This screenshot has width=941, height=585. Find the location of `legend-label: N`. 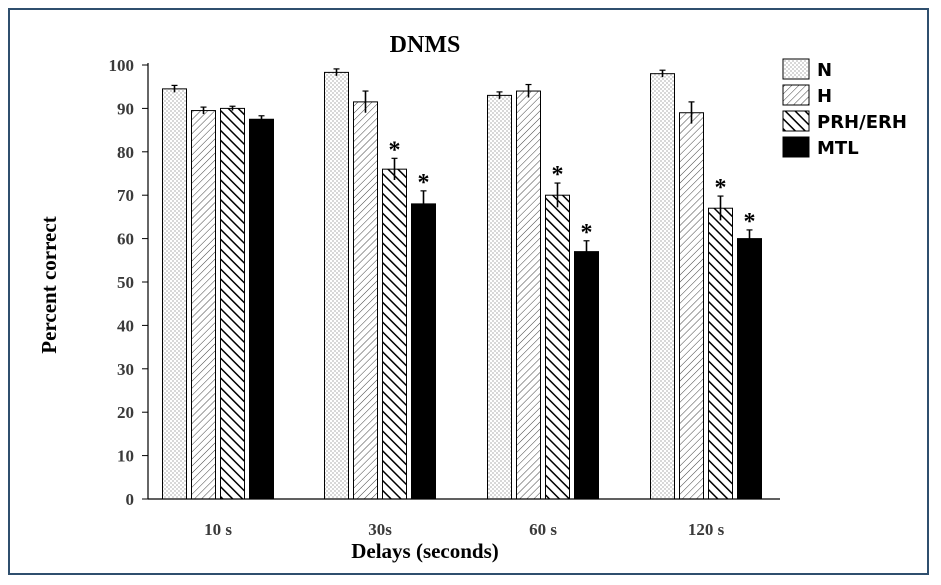

legend-label: N is located at coordinates (824, 70).